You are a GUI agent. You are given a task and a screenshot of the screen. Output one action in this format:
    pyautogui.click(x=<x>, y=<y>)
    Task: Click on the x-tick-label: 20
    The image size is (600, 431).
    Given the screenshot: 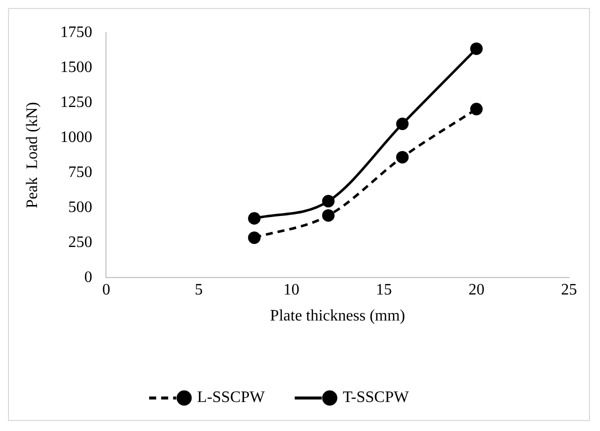 What is the action you would take?
    pyautogui.click(x=476, y=289)
    